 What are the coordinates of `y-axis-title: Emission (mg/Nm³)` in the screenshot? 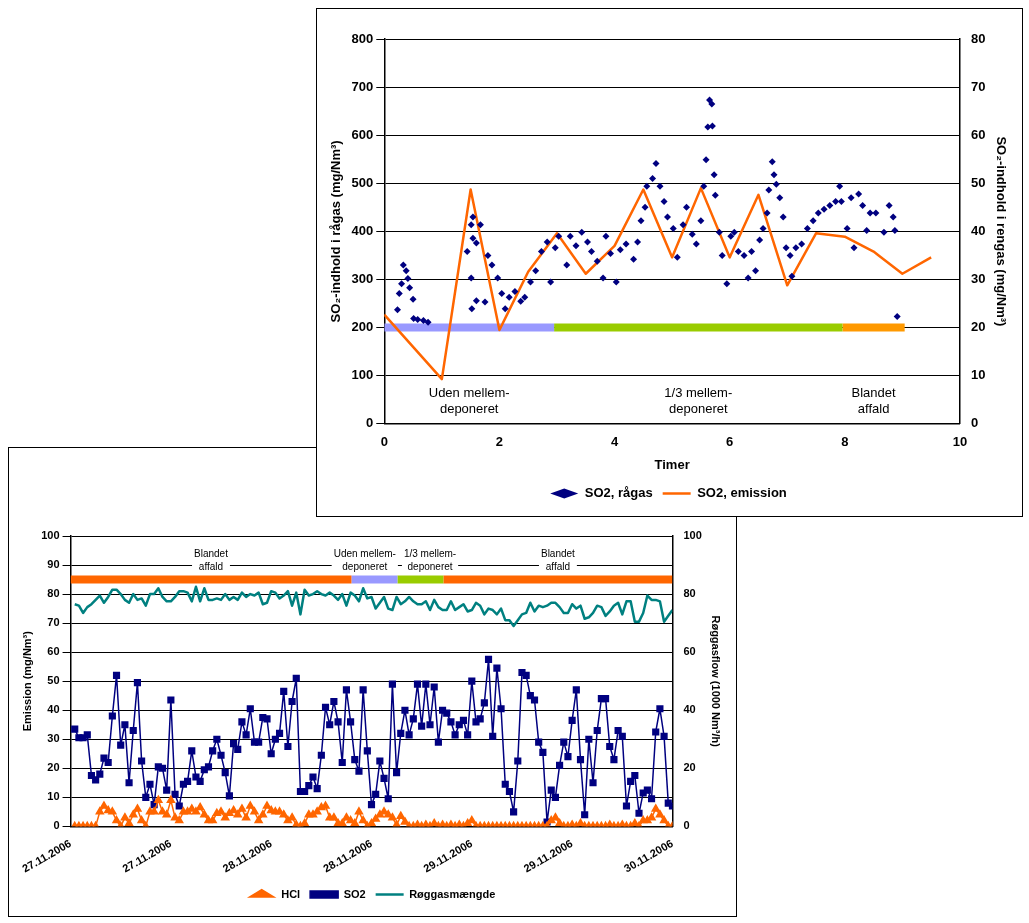 It's located at (26, 681).